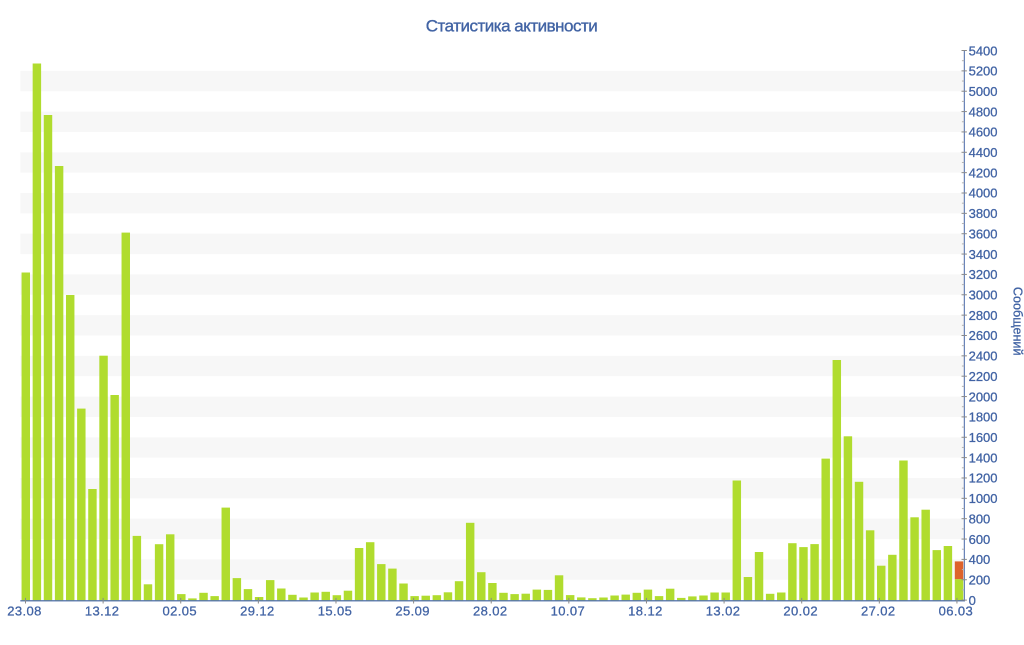 The height and width of the screenshot is (645, 1024). I want to click on svg-text: 5400, so click(983, 50).